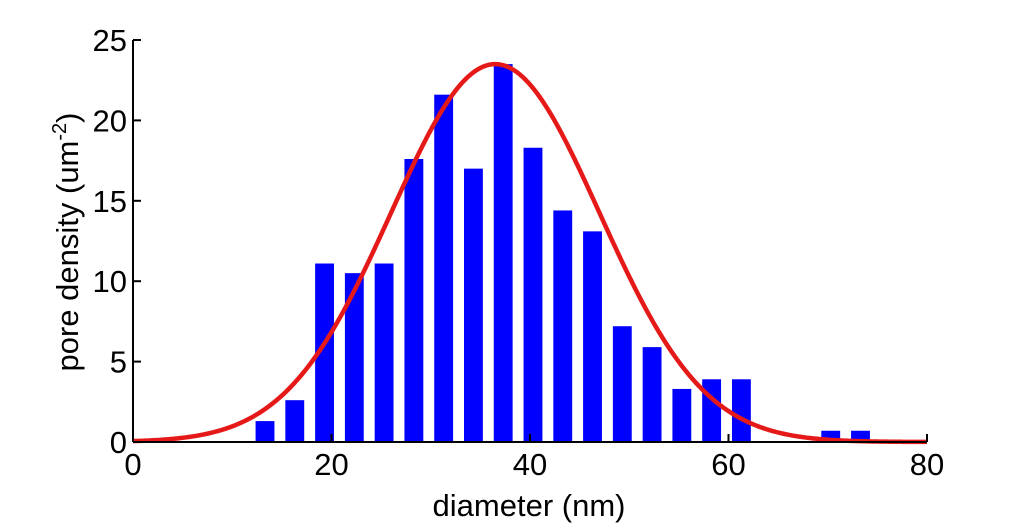 This screenshot has width=1024, height=528. What do you see at coordinates (118, 442) in the screenshot?
I see `y-tick-label: 0` at bounding box center [118, 442].